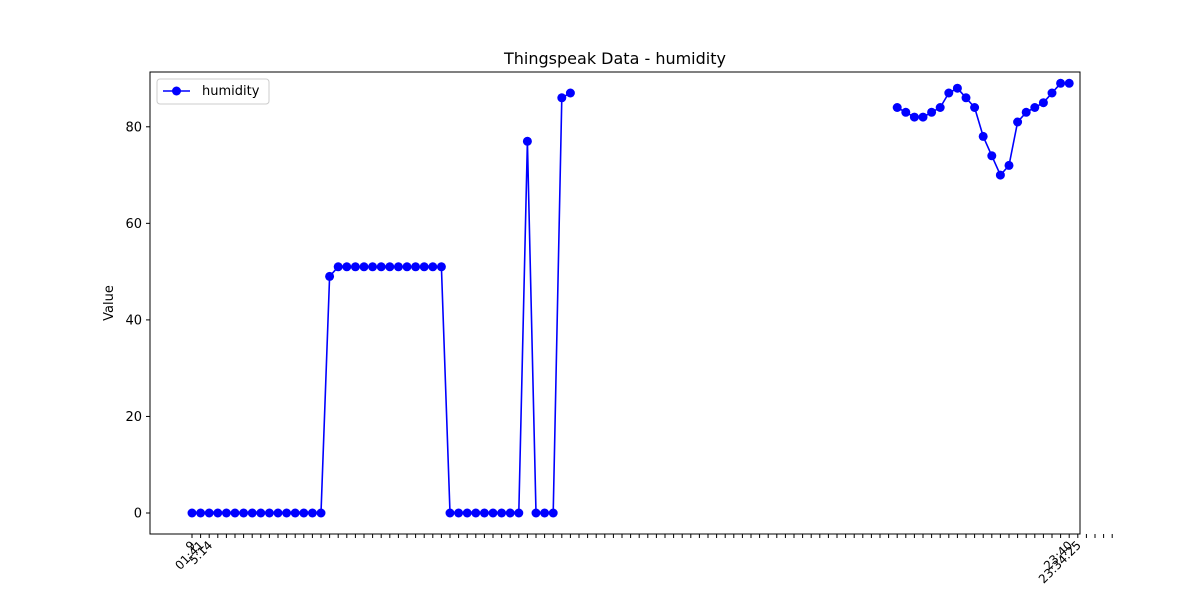 The image size is (1200, 600). Describe the element at coordinates (133, 320) in the screenshot. I see `y-tick-label: 40` at that location.